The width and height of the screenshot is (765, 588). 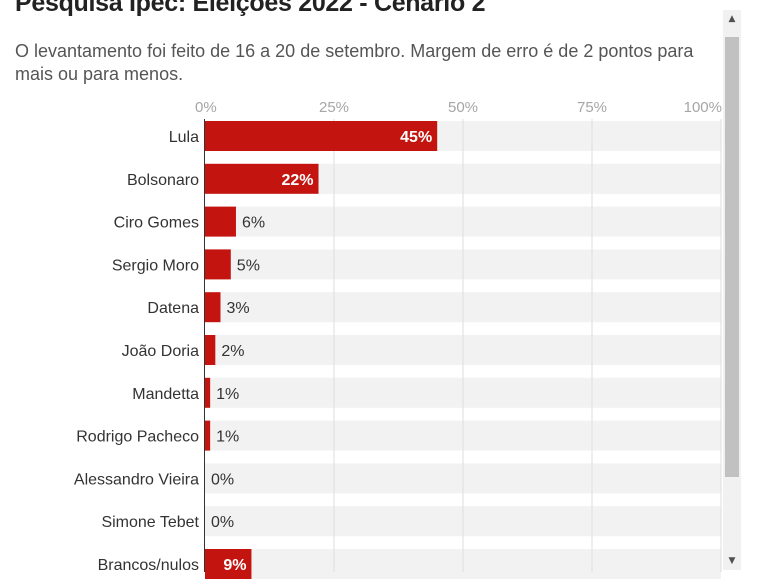 I want to click on category-label: Simone Tebet, so click(x=150, y=522).